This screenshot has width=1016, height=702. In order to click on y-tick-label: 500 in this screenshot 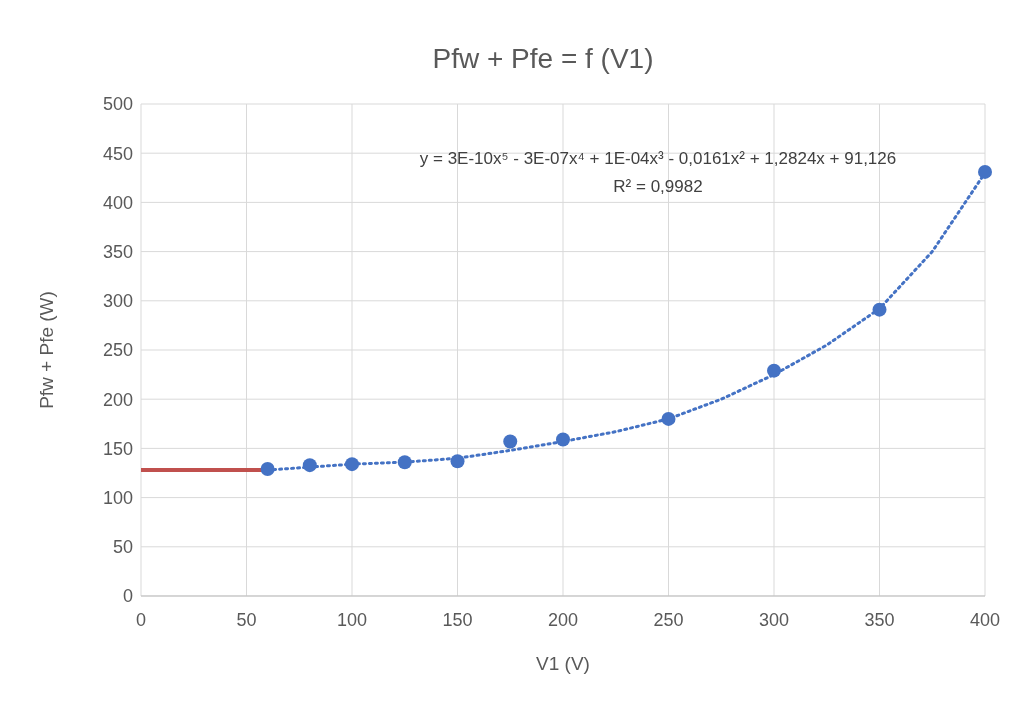, I will do `click(117, 104)`.